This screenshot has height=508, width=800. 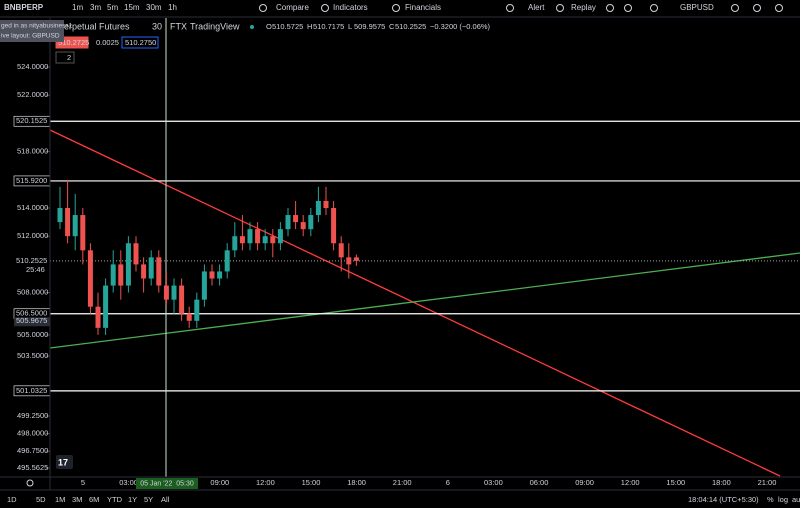 What do you see at coordinates (423, 7) in the screenshot?
I see `financials-button: Financials` at bounding box center [423, 7].